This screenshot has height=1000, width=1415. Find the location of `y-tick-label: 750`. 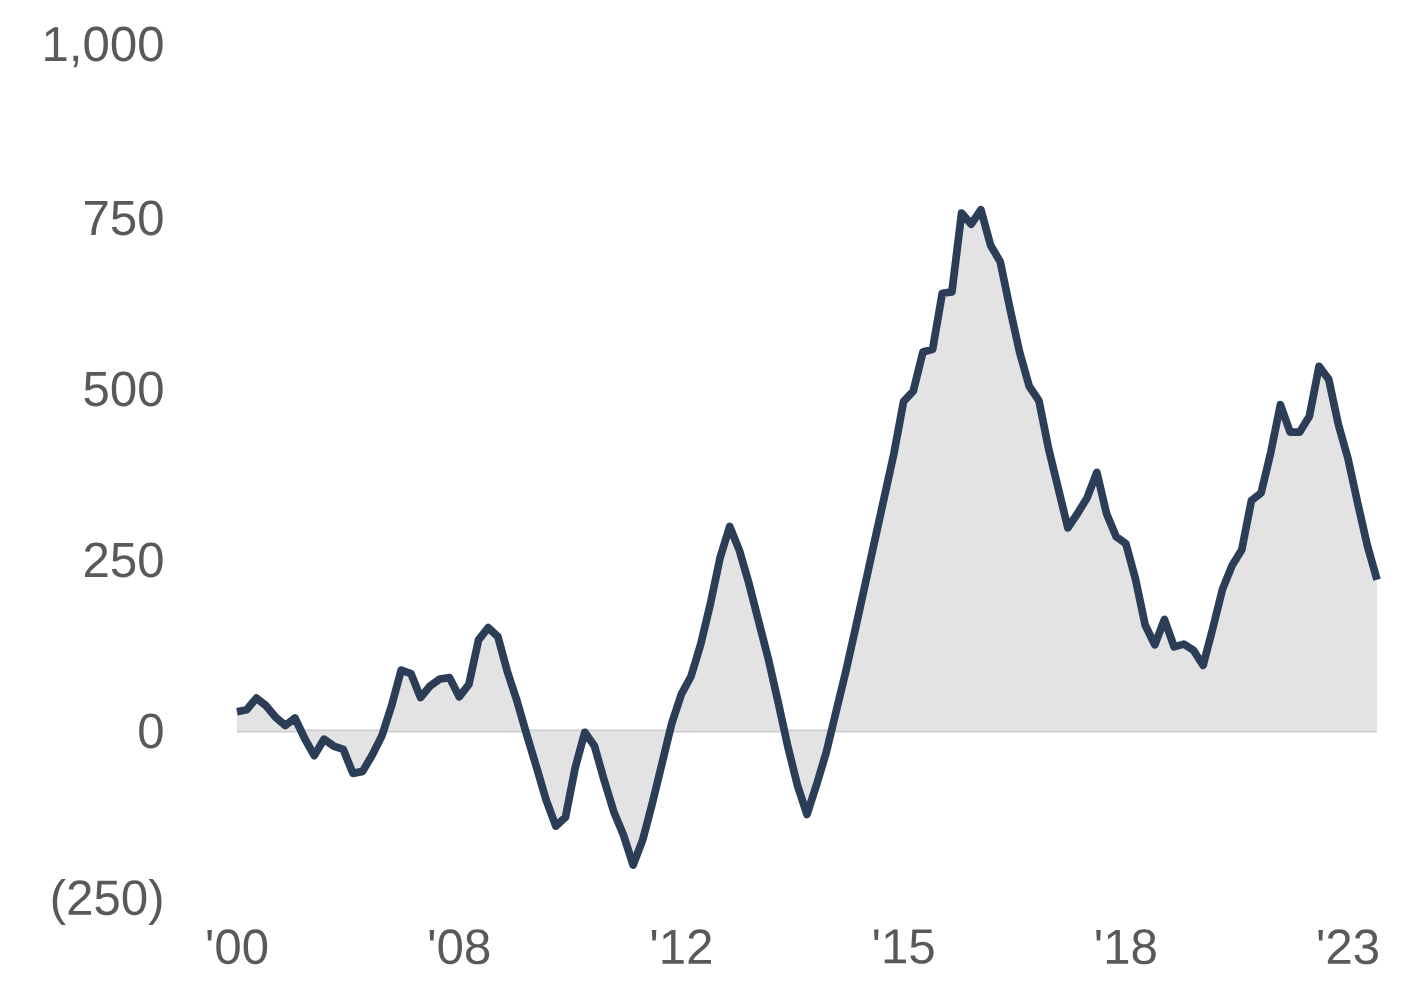

y-tick-label: 750 is located at coordinates (124, 218).